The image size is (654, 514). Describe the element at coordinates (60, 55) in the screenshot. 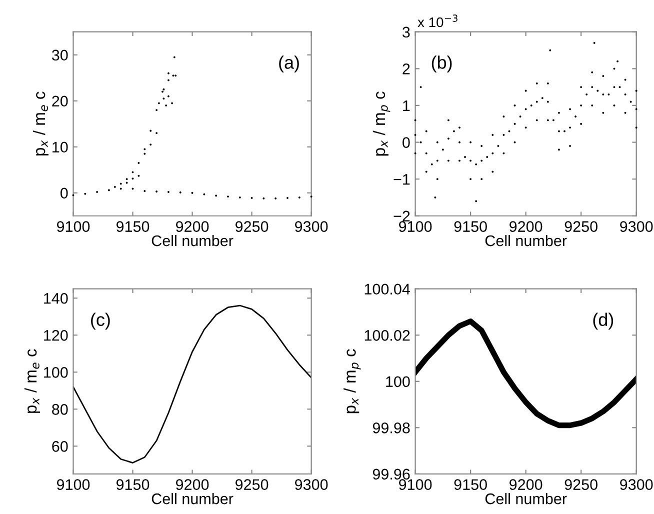

I see `y-tick-label: 30` at that location.